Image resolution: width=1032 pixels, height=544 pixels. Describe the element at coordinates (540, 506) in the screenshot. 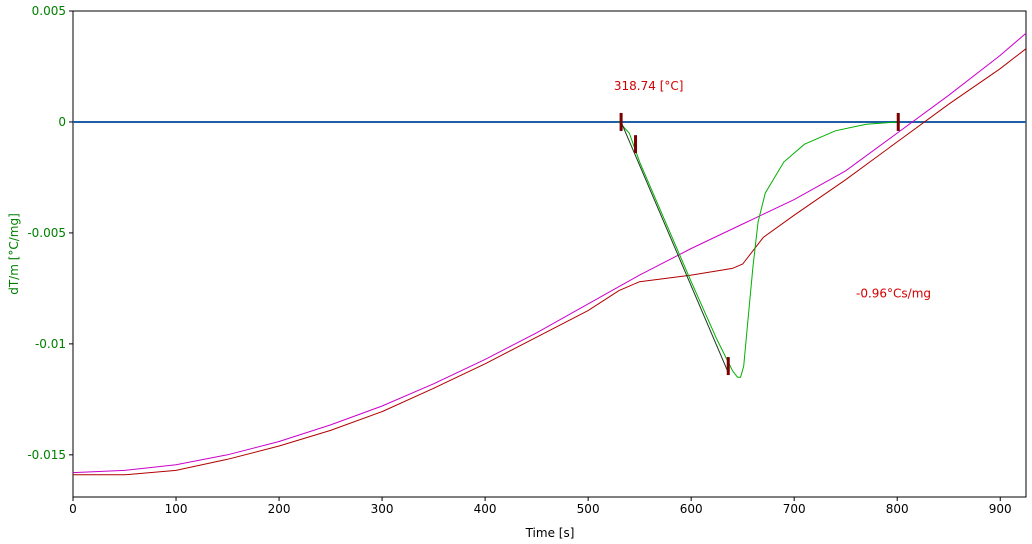

I see `x-axis: 0 100 200 300 400 500 600 700 800 900` at that location.